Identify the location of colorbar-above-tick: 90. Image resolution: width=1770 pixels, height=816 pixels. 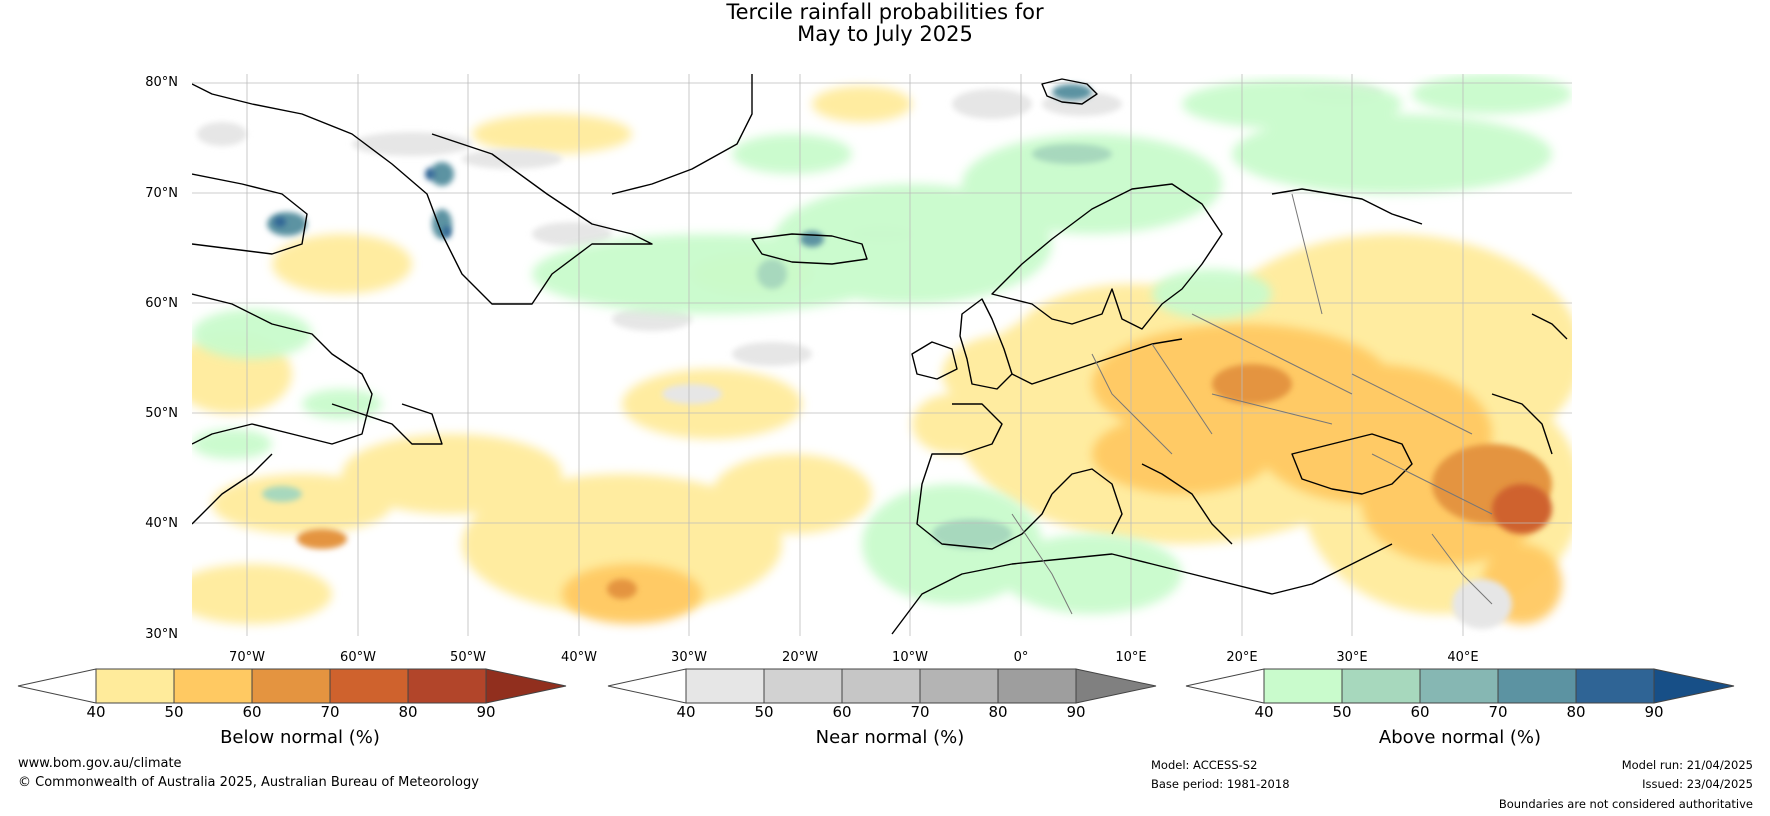
(1654, 712).